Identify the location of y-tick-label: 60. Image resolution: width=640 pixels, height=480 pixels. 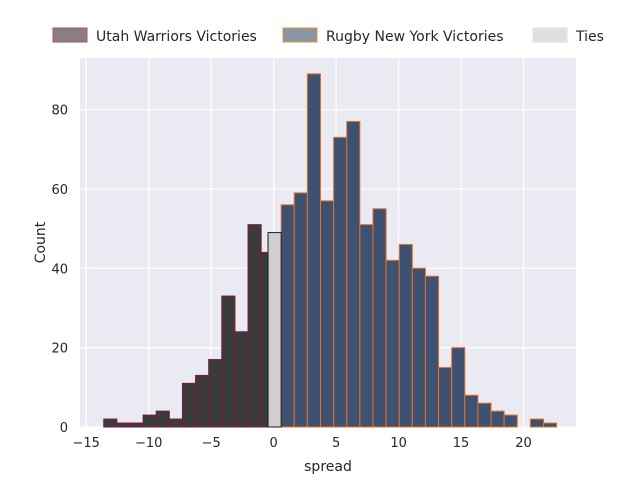
(59, 190).